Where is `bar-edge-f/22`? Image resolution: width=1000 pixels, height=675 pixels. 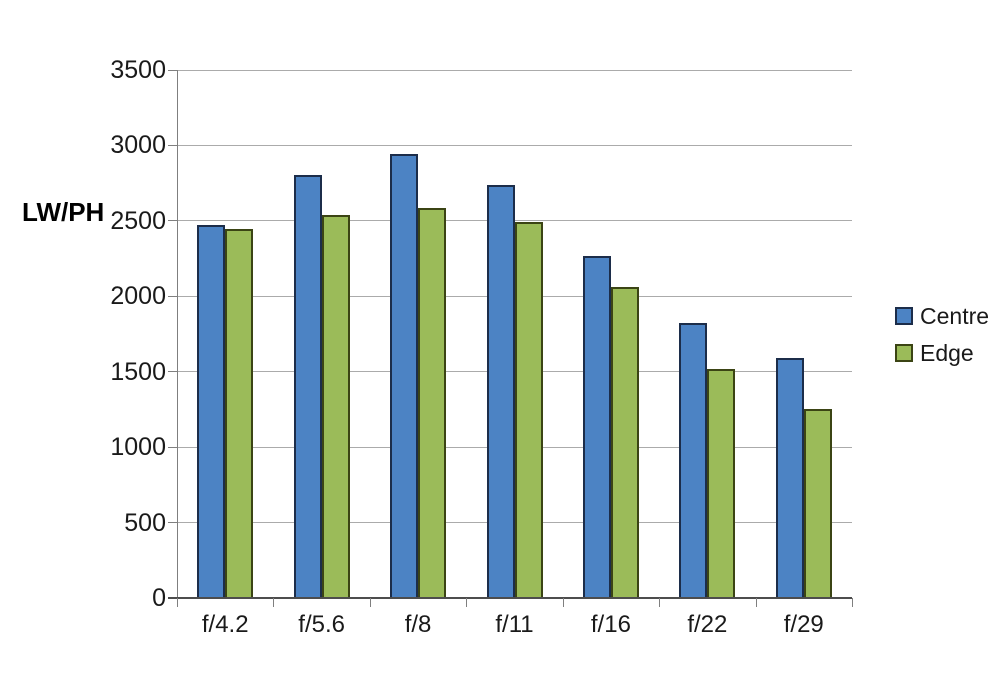
bar-edge-f/22 is located at coordinates (721, 483).